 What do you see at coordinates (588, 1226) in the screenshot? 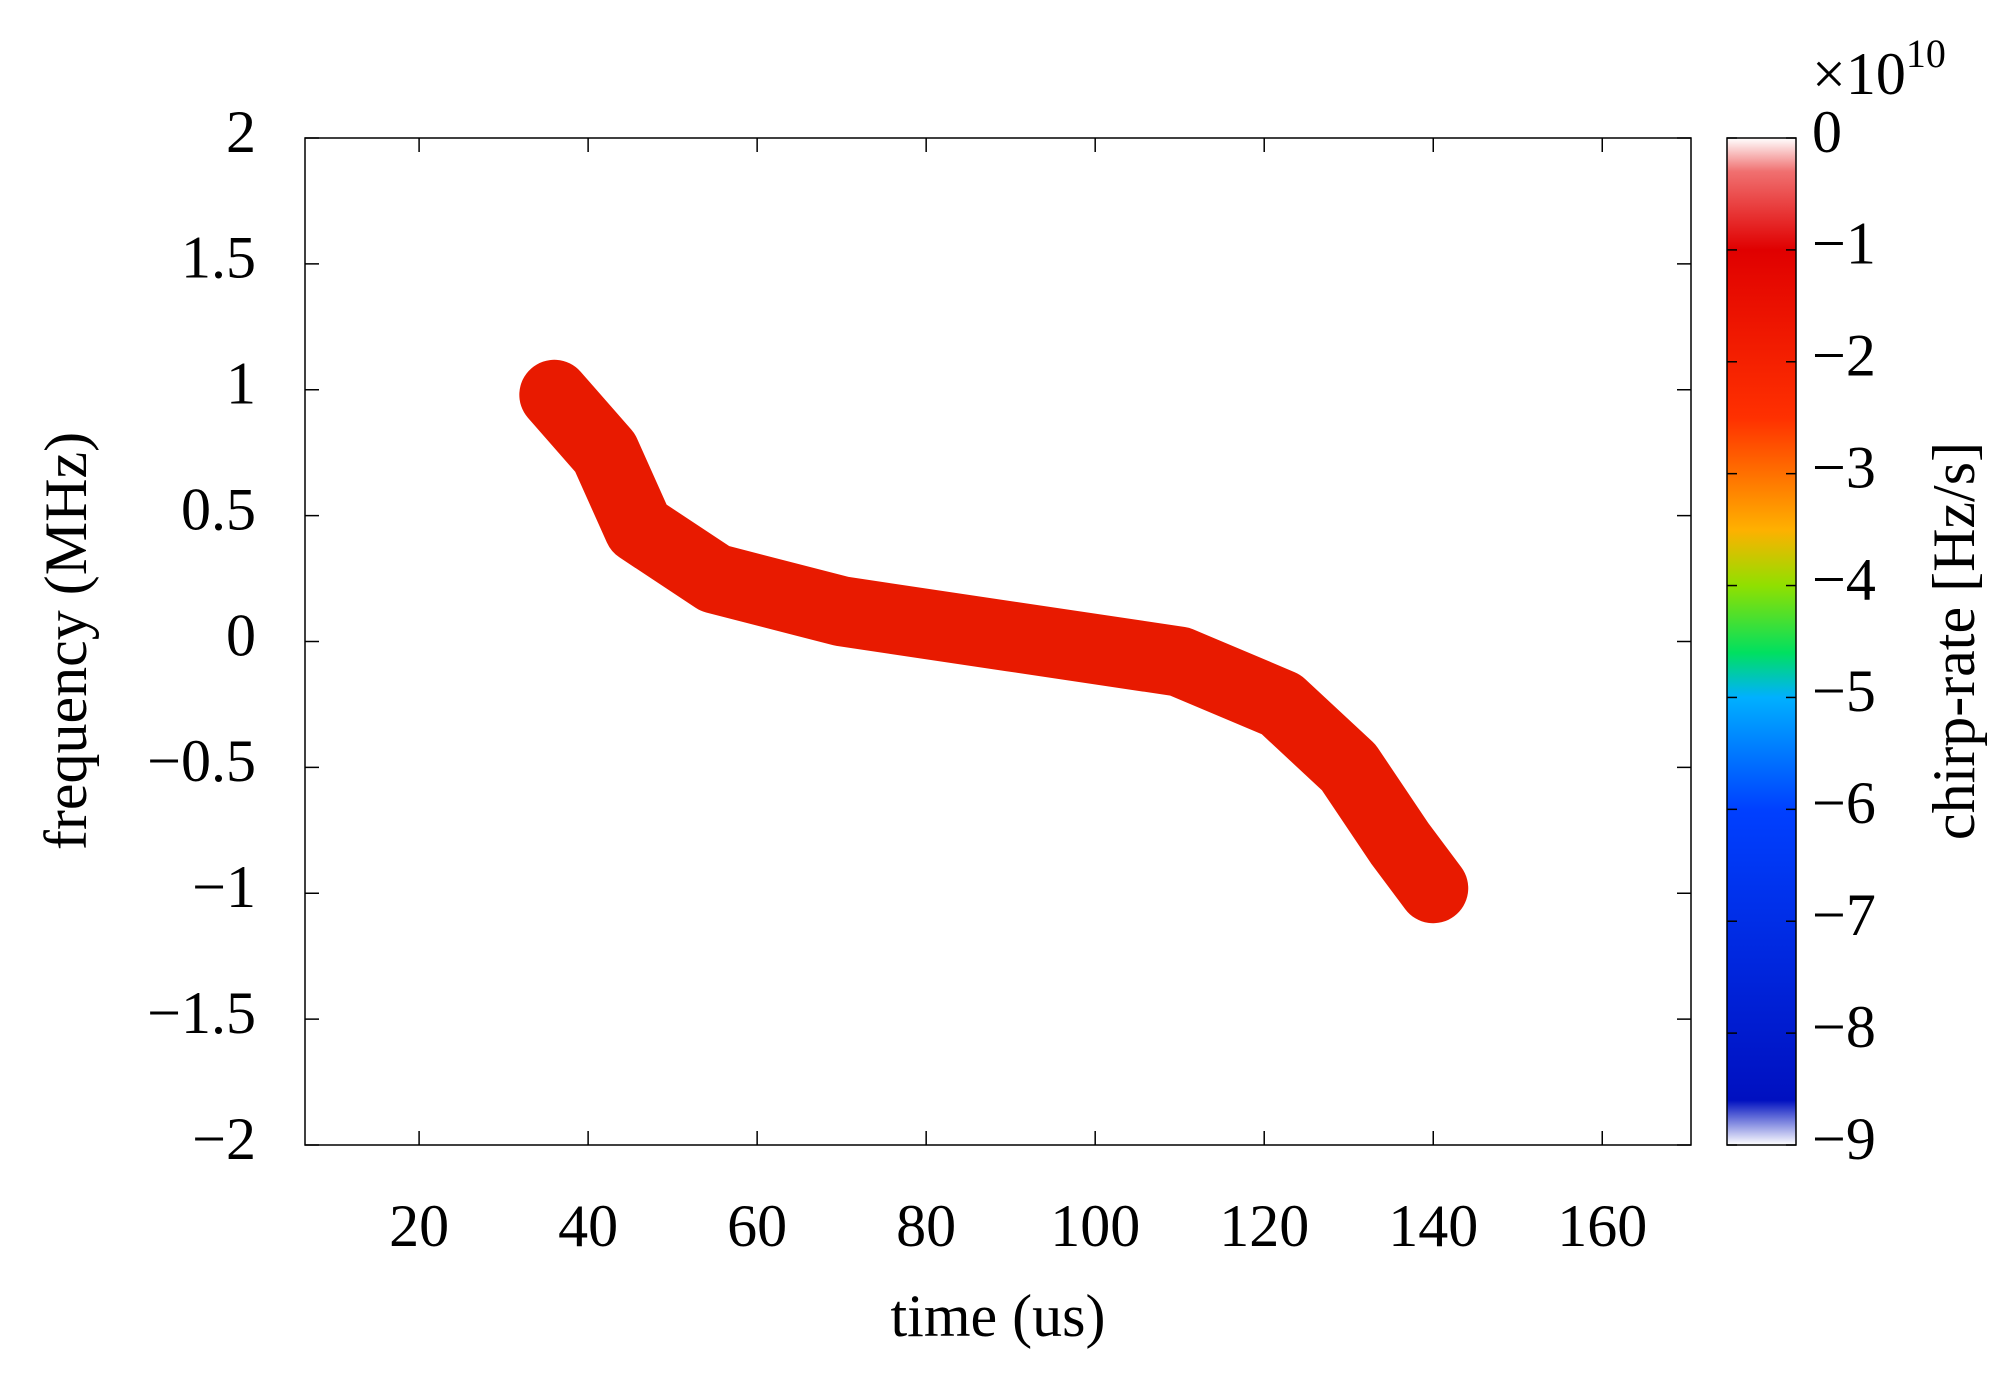
I see `x-tick-label: 40` at bounding box center [588, 1226].